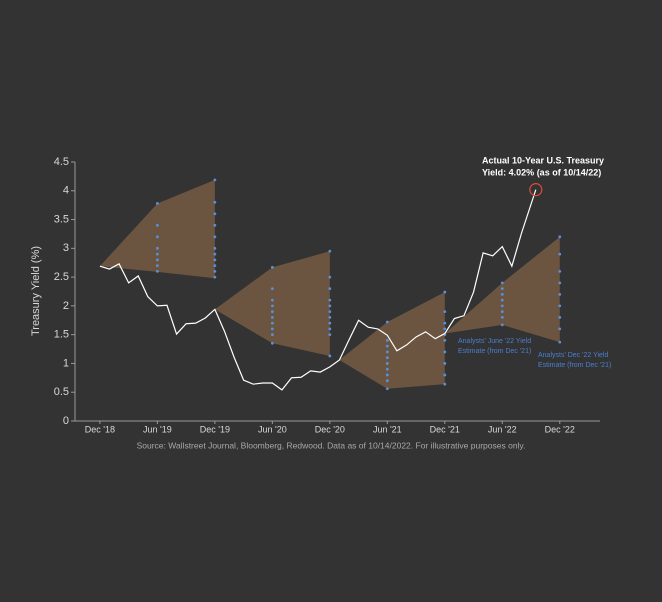 The width and height of the screenshot is (662, 602). Describe the element at coordinates (61, 392) in the screenshot. I see `y-tick-label: 0.5` at that location.